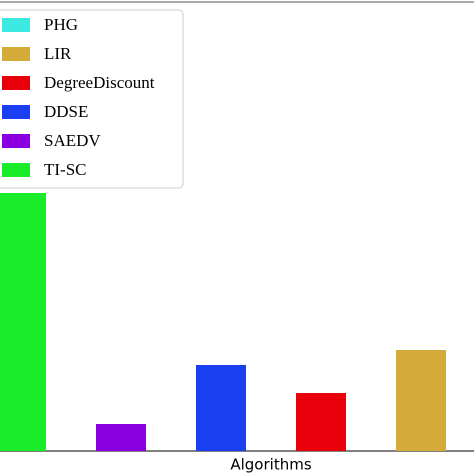 This screenshot has width=474, height=474. Describe the element at coordinates (65, 169) in the screenshot. I see `legend-label: TI-SC` at that location.